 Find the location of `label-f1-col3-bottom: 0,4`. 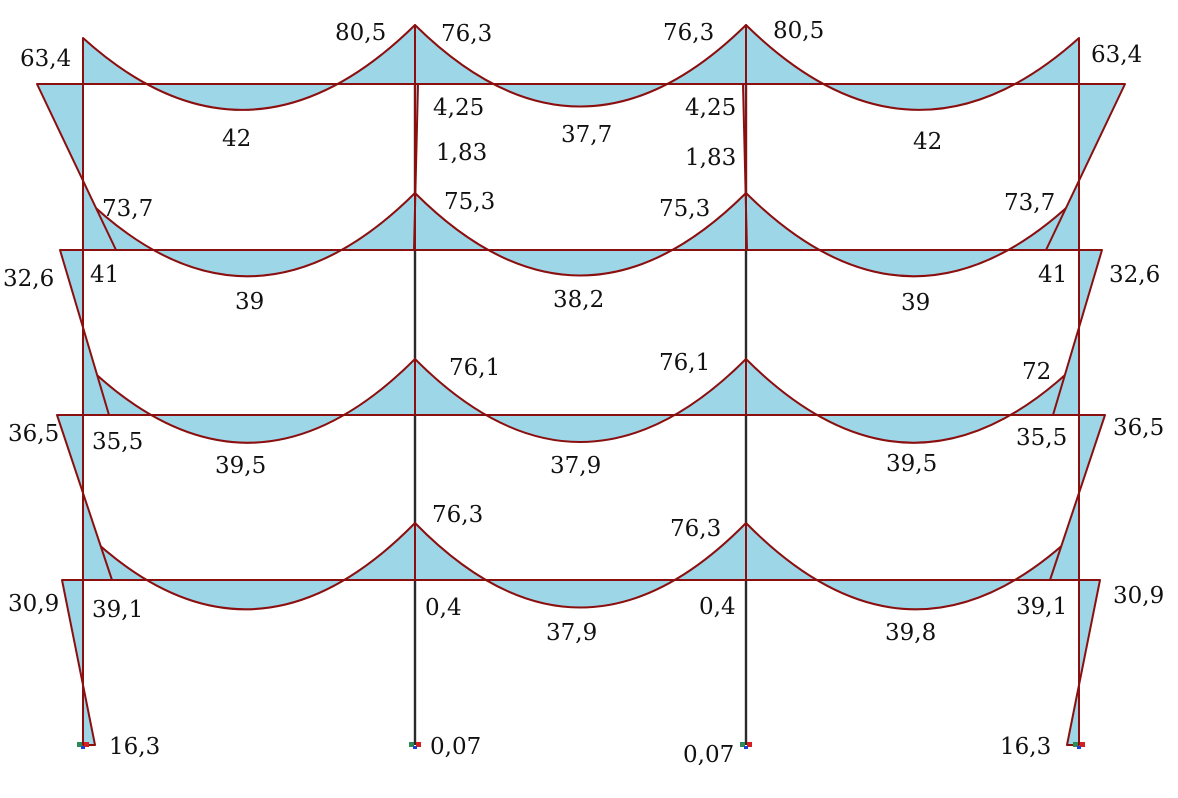

label-f1-col3-bottom: 0,4 is located at coordinates (717, 607).